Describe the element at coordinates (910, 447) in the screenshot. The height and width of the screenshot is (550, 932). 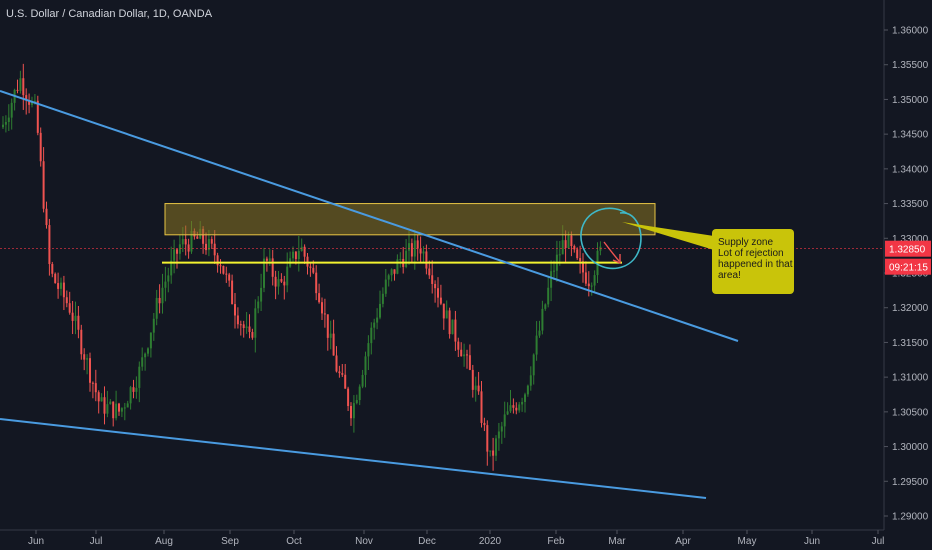
I see `price-tick-label: 1.30000` at that location.